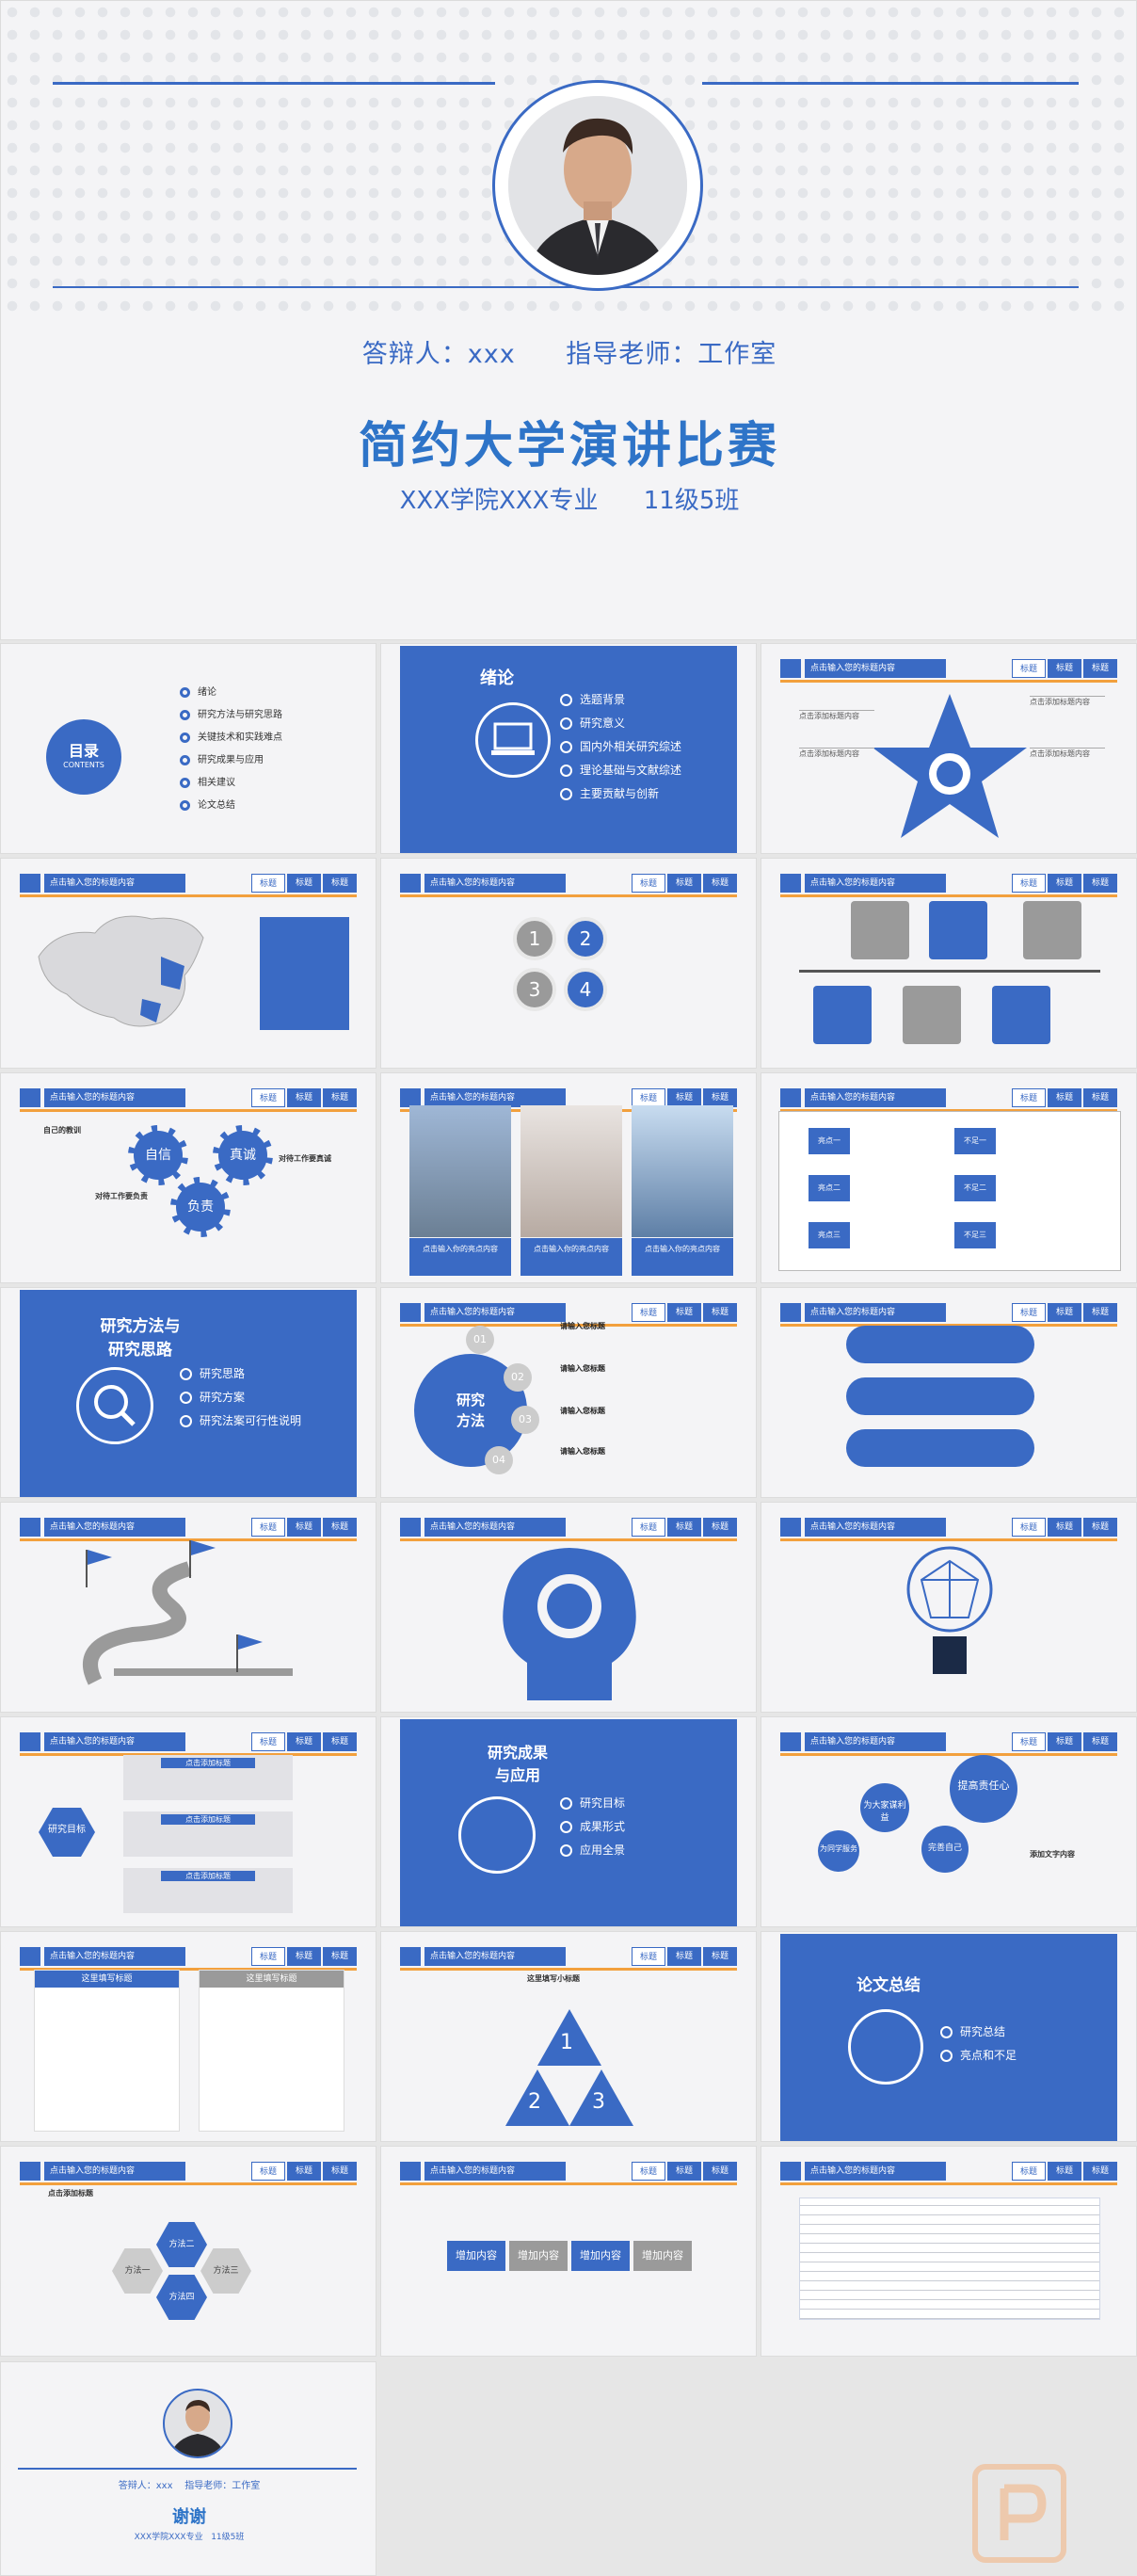 Image resolution: width=1137 pixels, height=2576 pixels. What do you see at coordinates (621, 770) in the screenshot?
I see `intro-item: 理论基础与文献综述` at bounding box center [621, 770].